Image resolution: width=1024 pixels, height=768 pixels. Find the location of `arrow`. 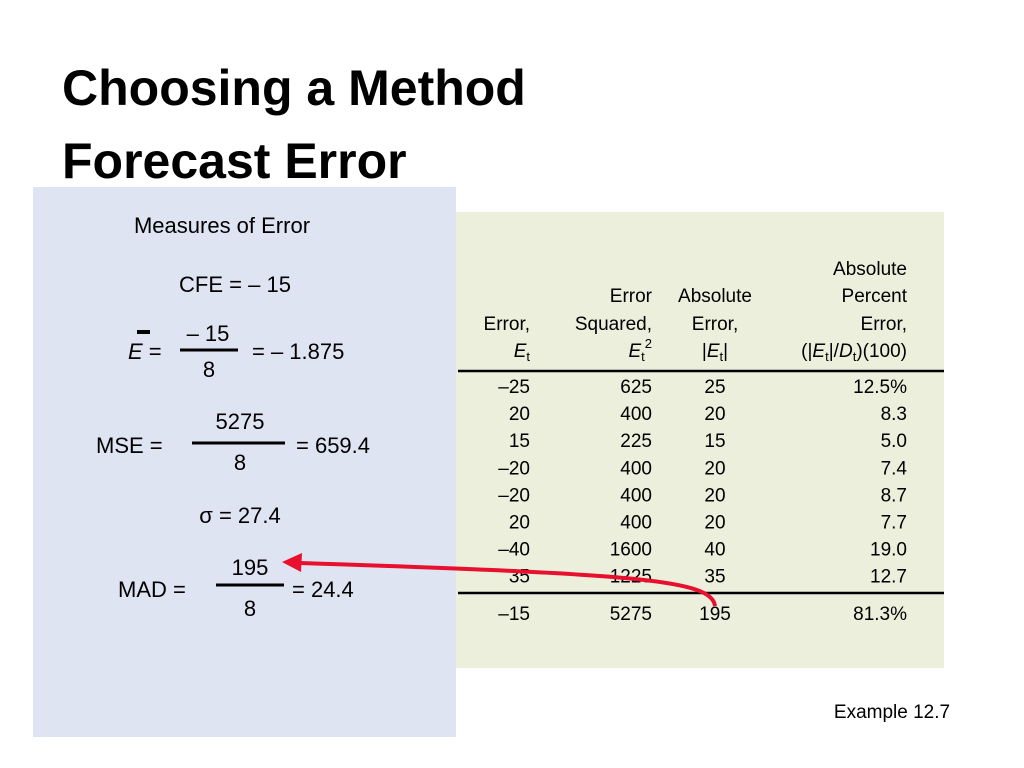

arrow is located at coordinates (499, 580).